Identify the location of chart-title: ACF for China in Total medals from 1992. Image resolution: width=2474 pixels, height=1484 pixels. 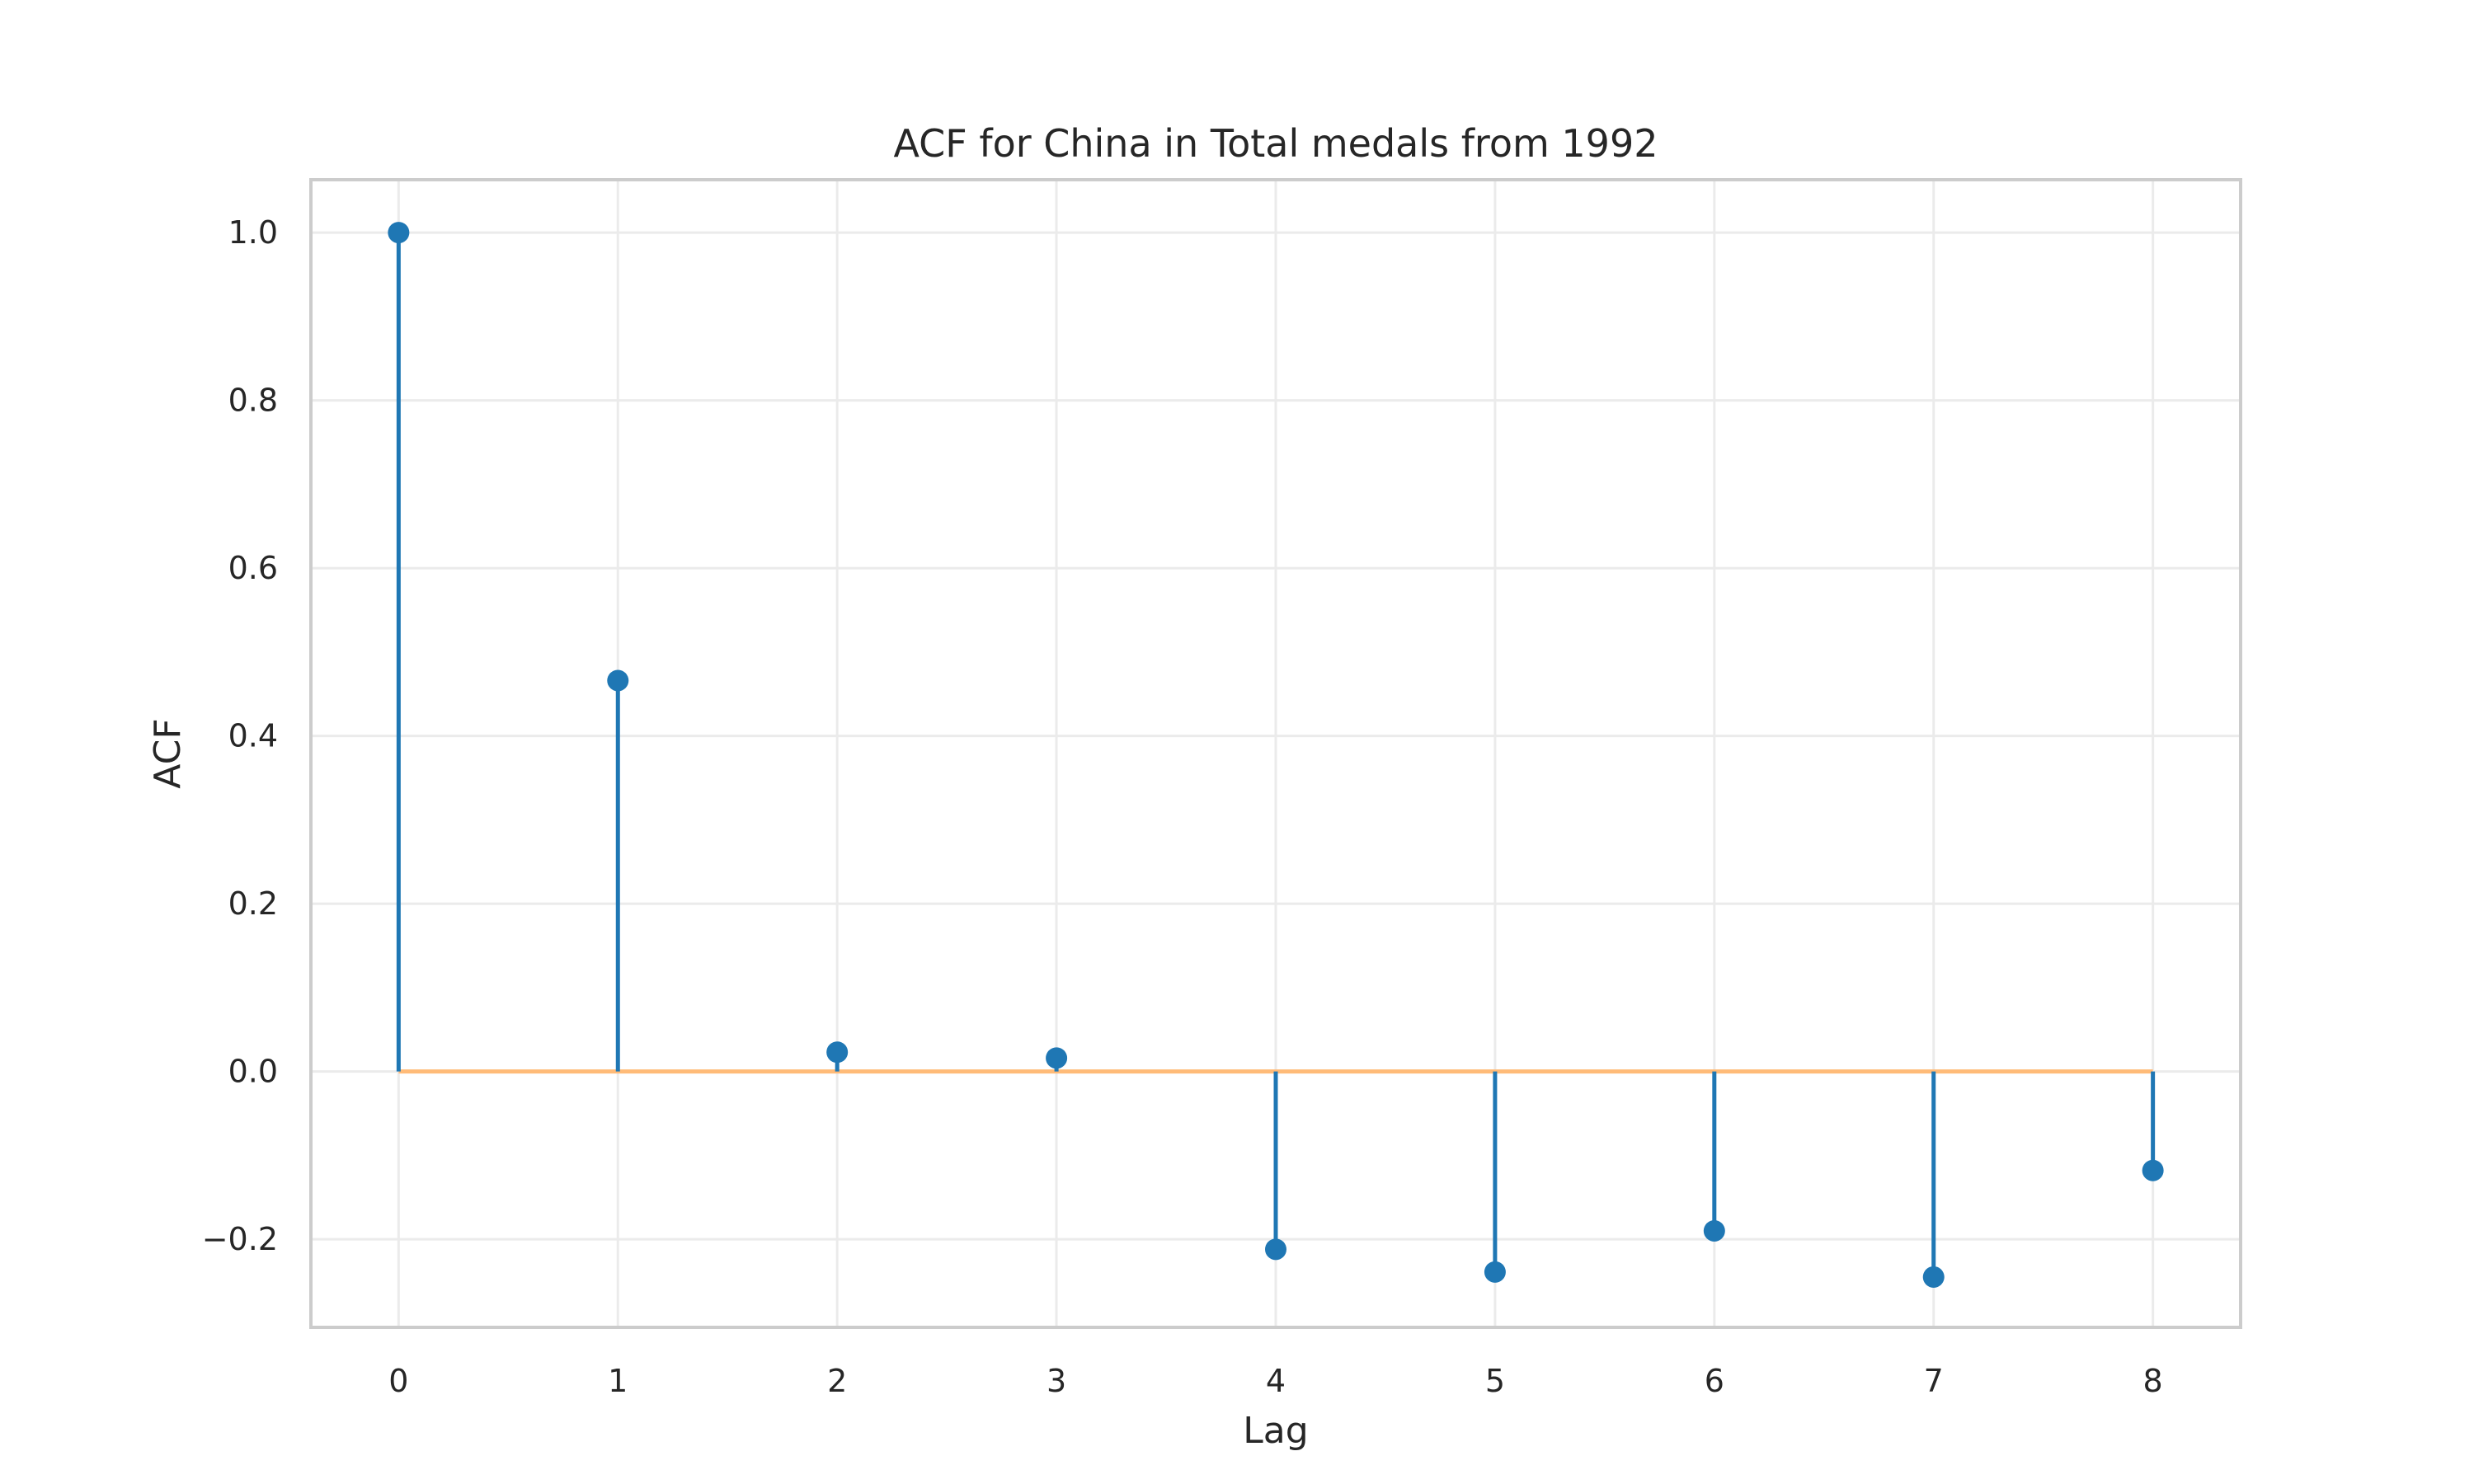
(1276, 143).